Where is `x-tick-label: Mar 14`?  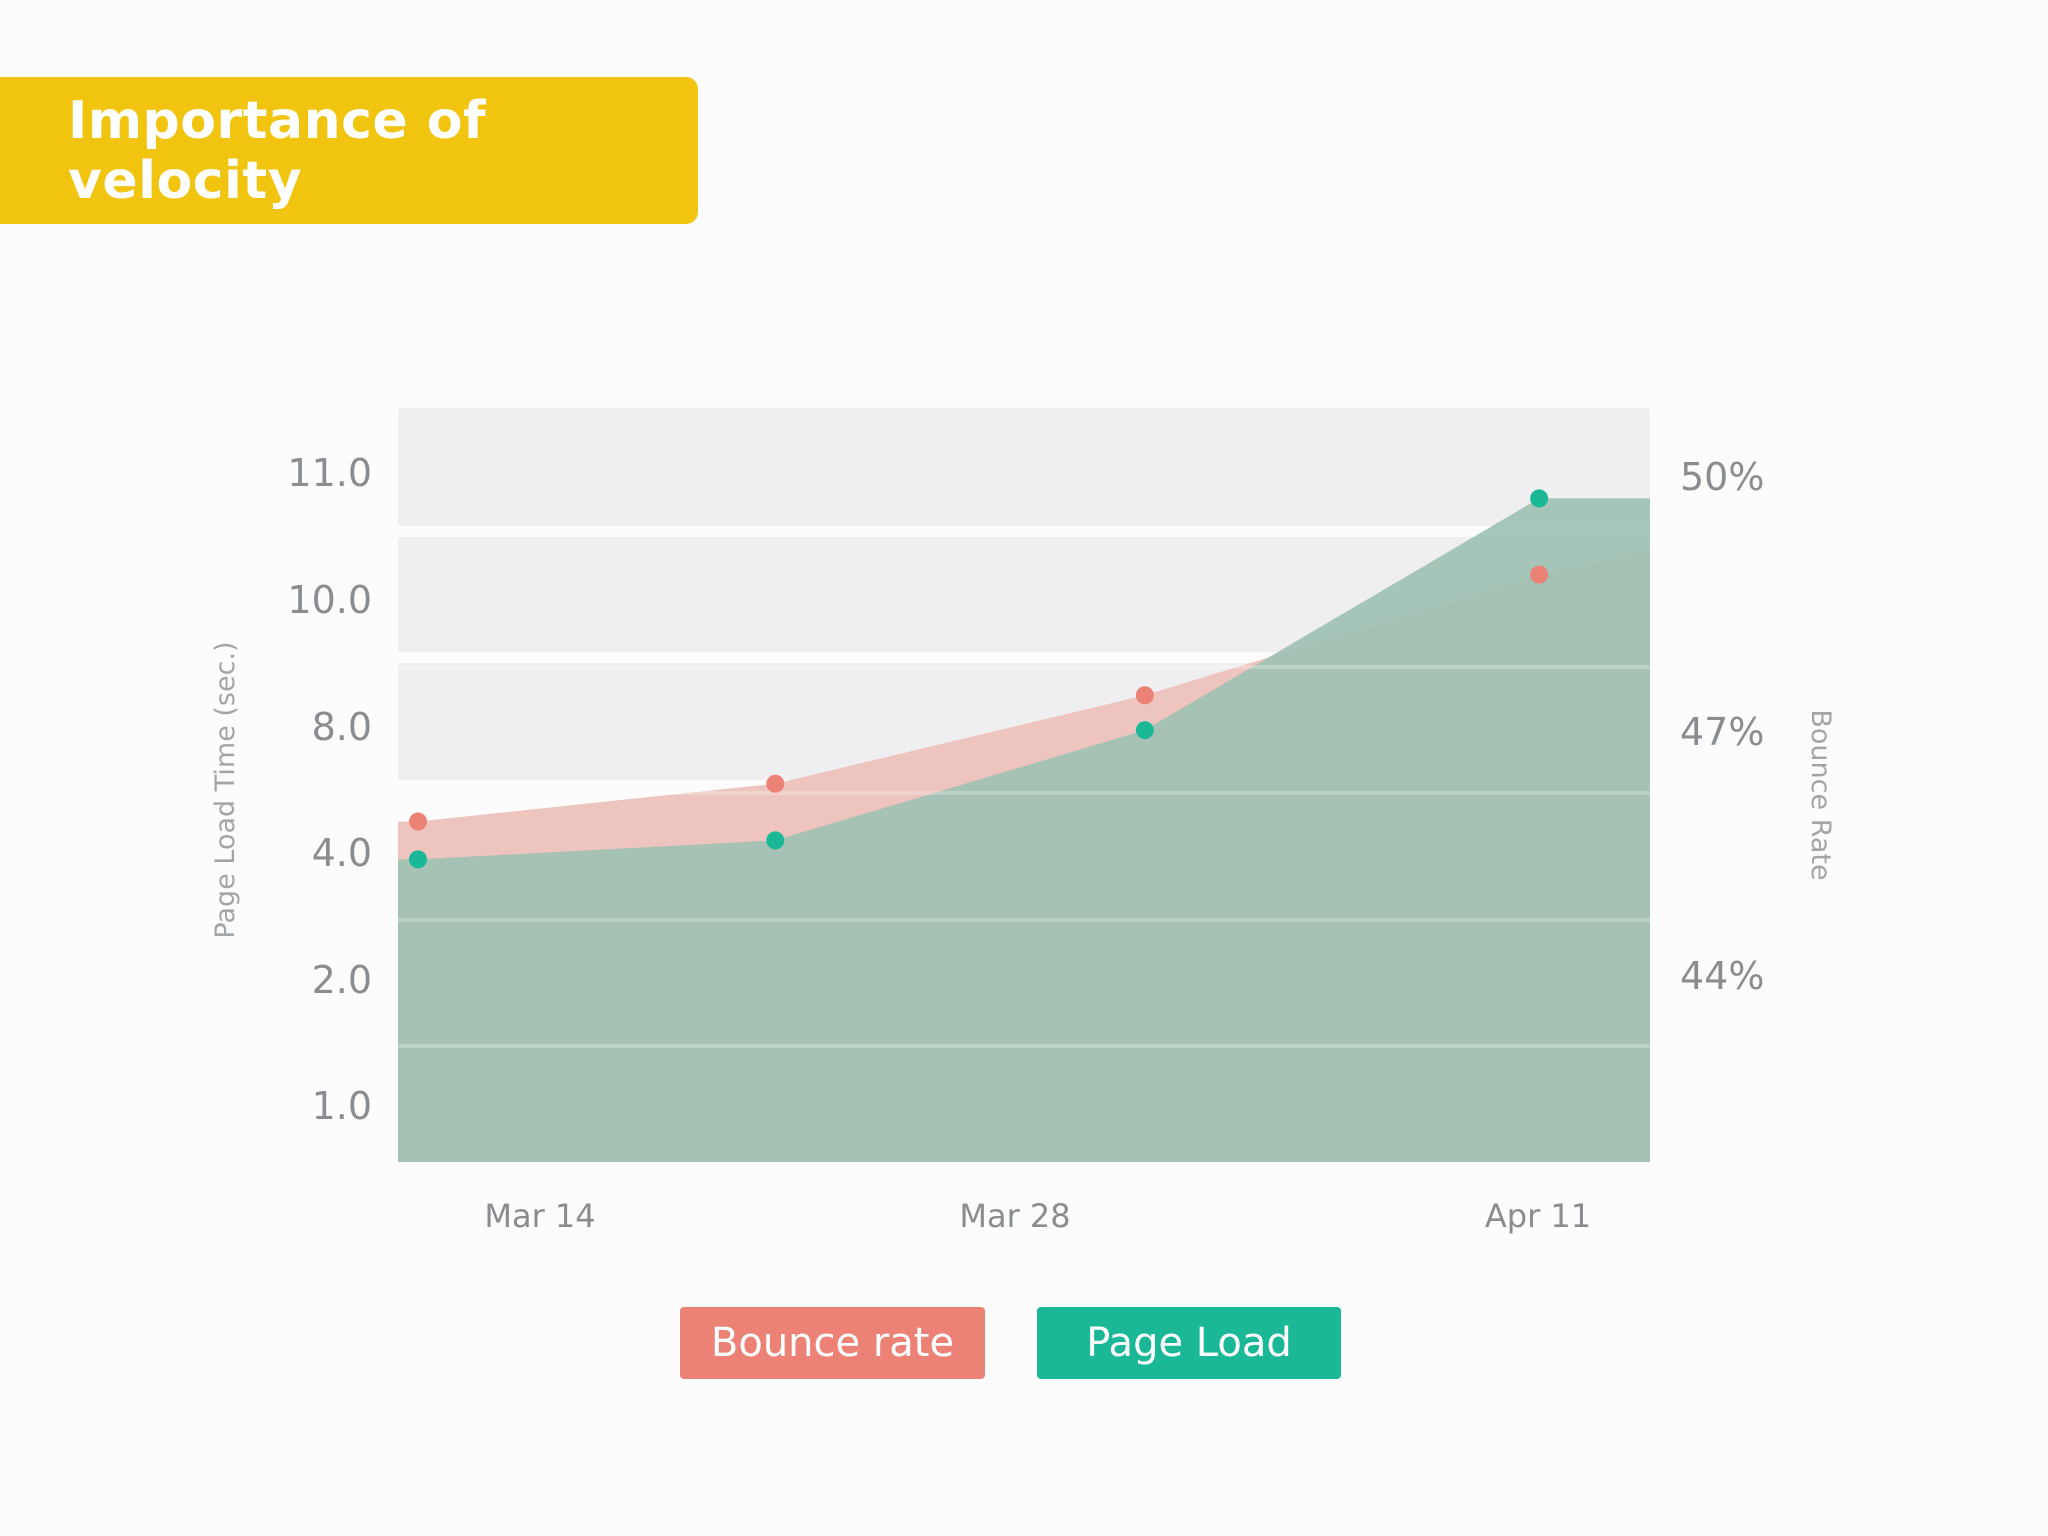 x-tick-label: Mar 14 is located at coordinates (539, 1216).